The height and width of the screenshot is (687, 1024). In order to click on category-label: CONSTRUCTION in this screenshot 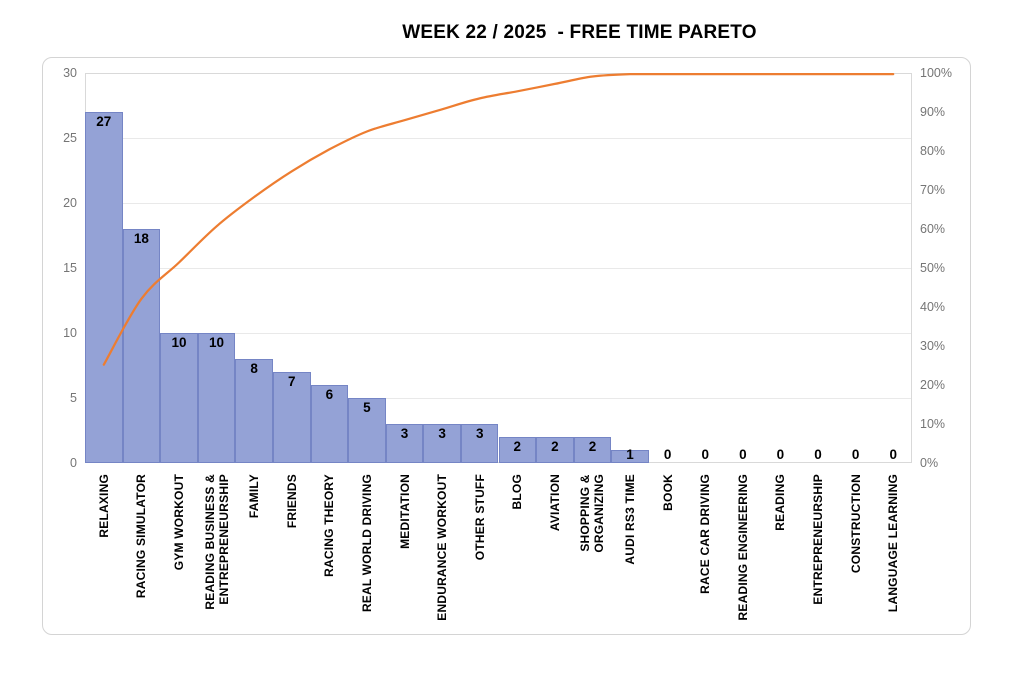, I will do `click(855, 524)`.